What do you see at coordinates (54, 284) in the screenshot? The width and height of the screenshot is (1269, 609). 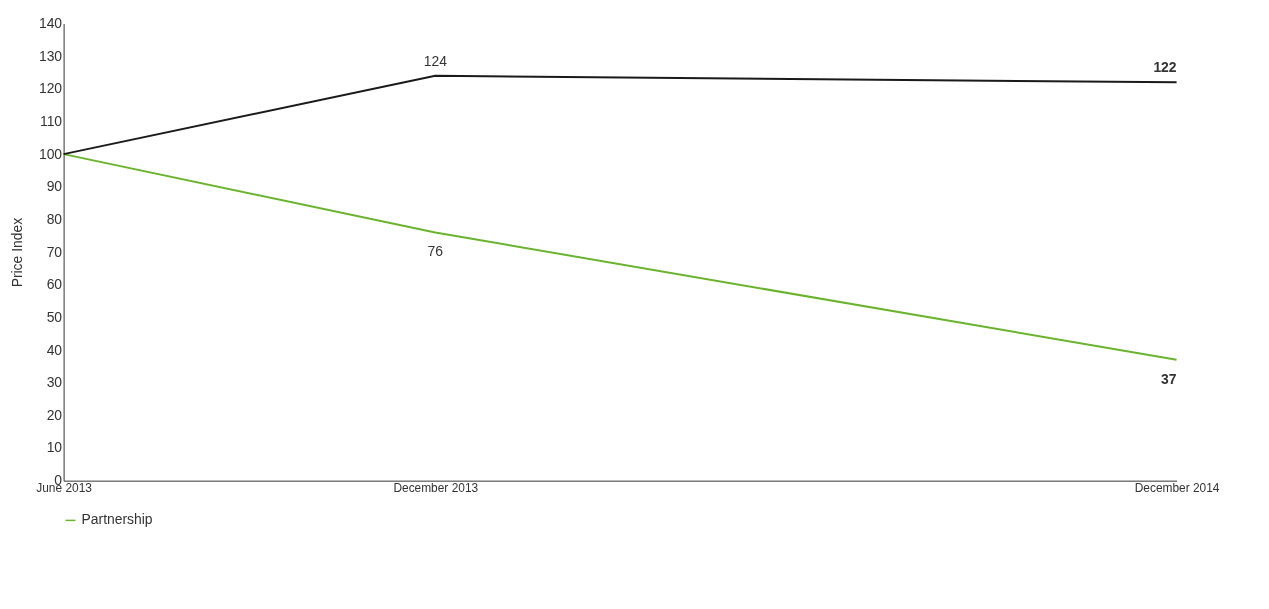 I see `y-tick-label: 60` at bounding box center [54, 284].